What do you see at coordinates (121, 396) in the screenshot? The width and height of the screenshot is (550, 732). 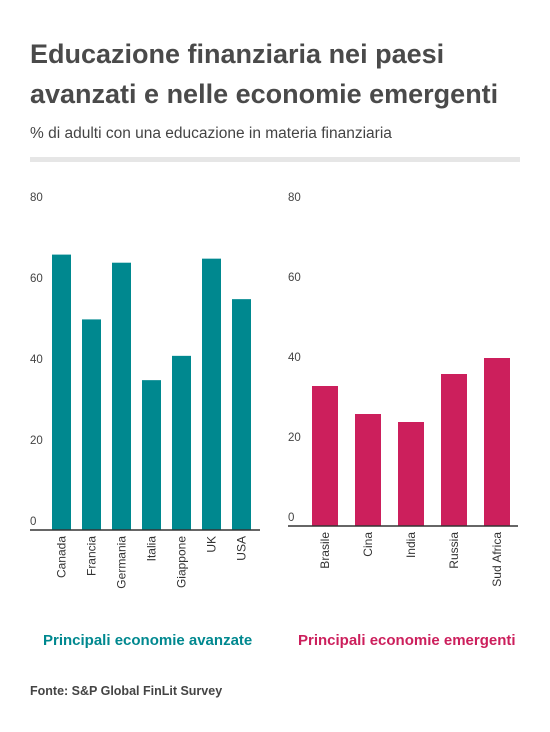 I see `bar-germania` at bounding box center [121, 396].